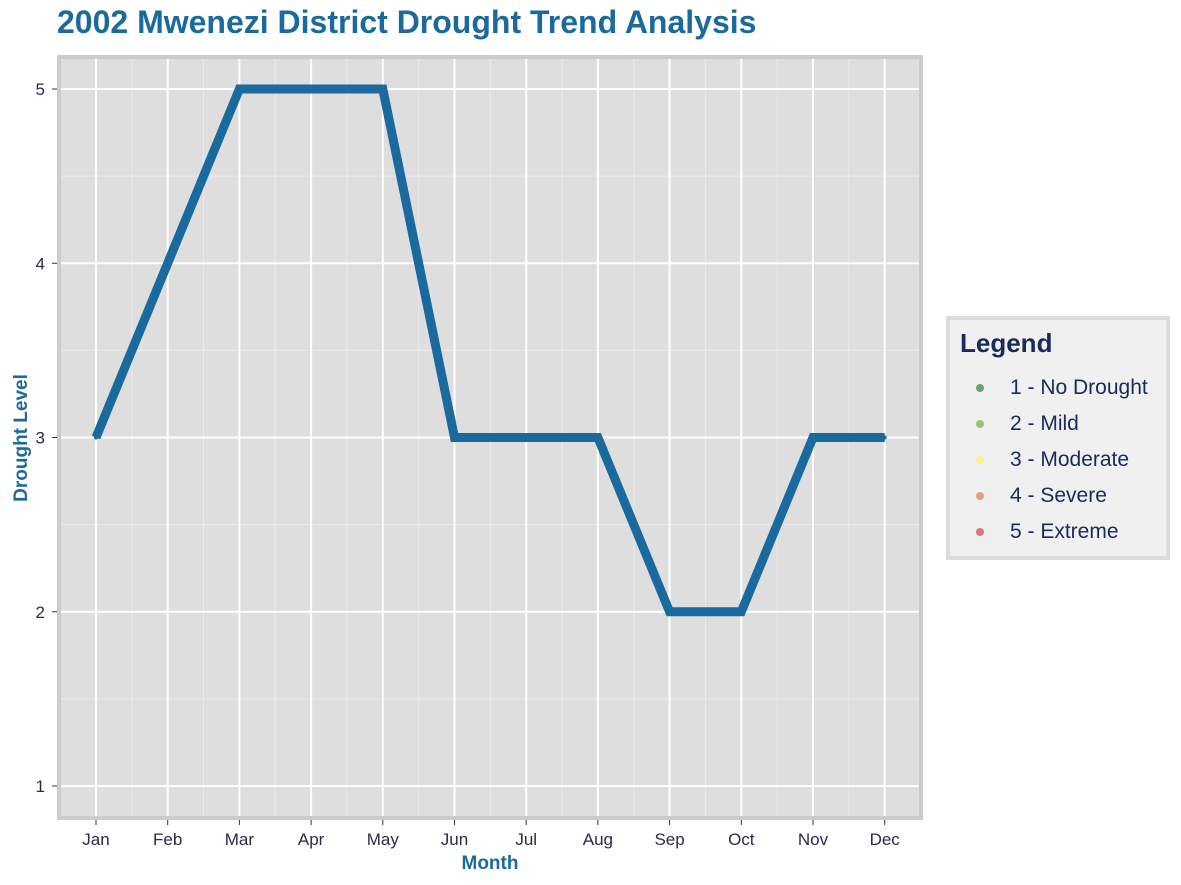  What do you see at coordinates (526, 839) in the screenshot?
I see `x-tick-label: Jul` at bounding box center [526, 839].